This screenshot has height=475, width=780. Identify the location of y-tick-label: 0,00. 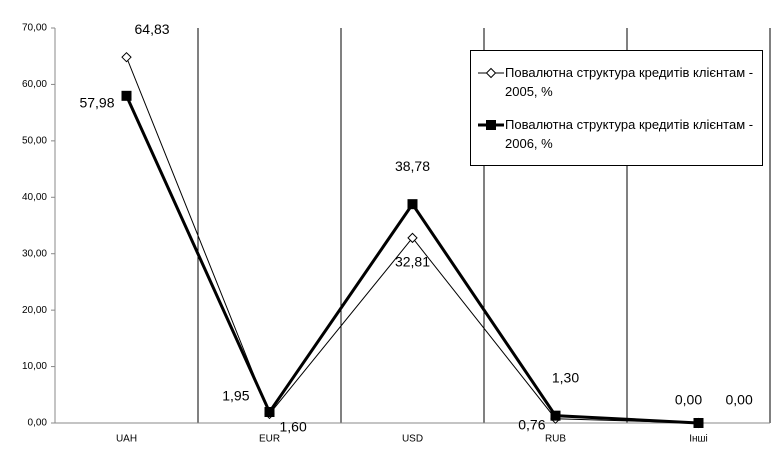
(38, 423).